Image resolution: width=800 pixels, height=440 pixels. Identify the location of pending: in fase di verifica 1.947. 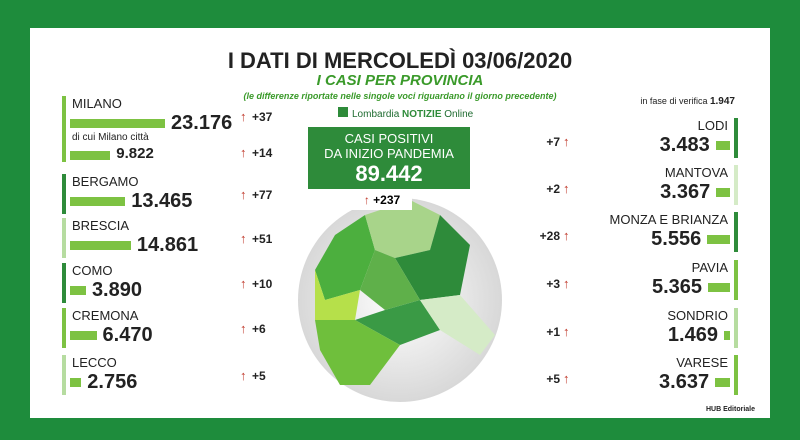
(687, 101).